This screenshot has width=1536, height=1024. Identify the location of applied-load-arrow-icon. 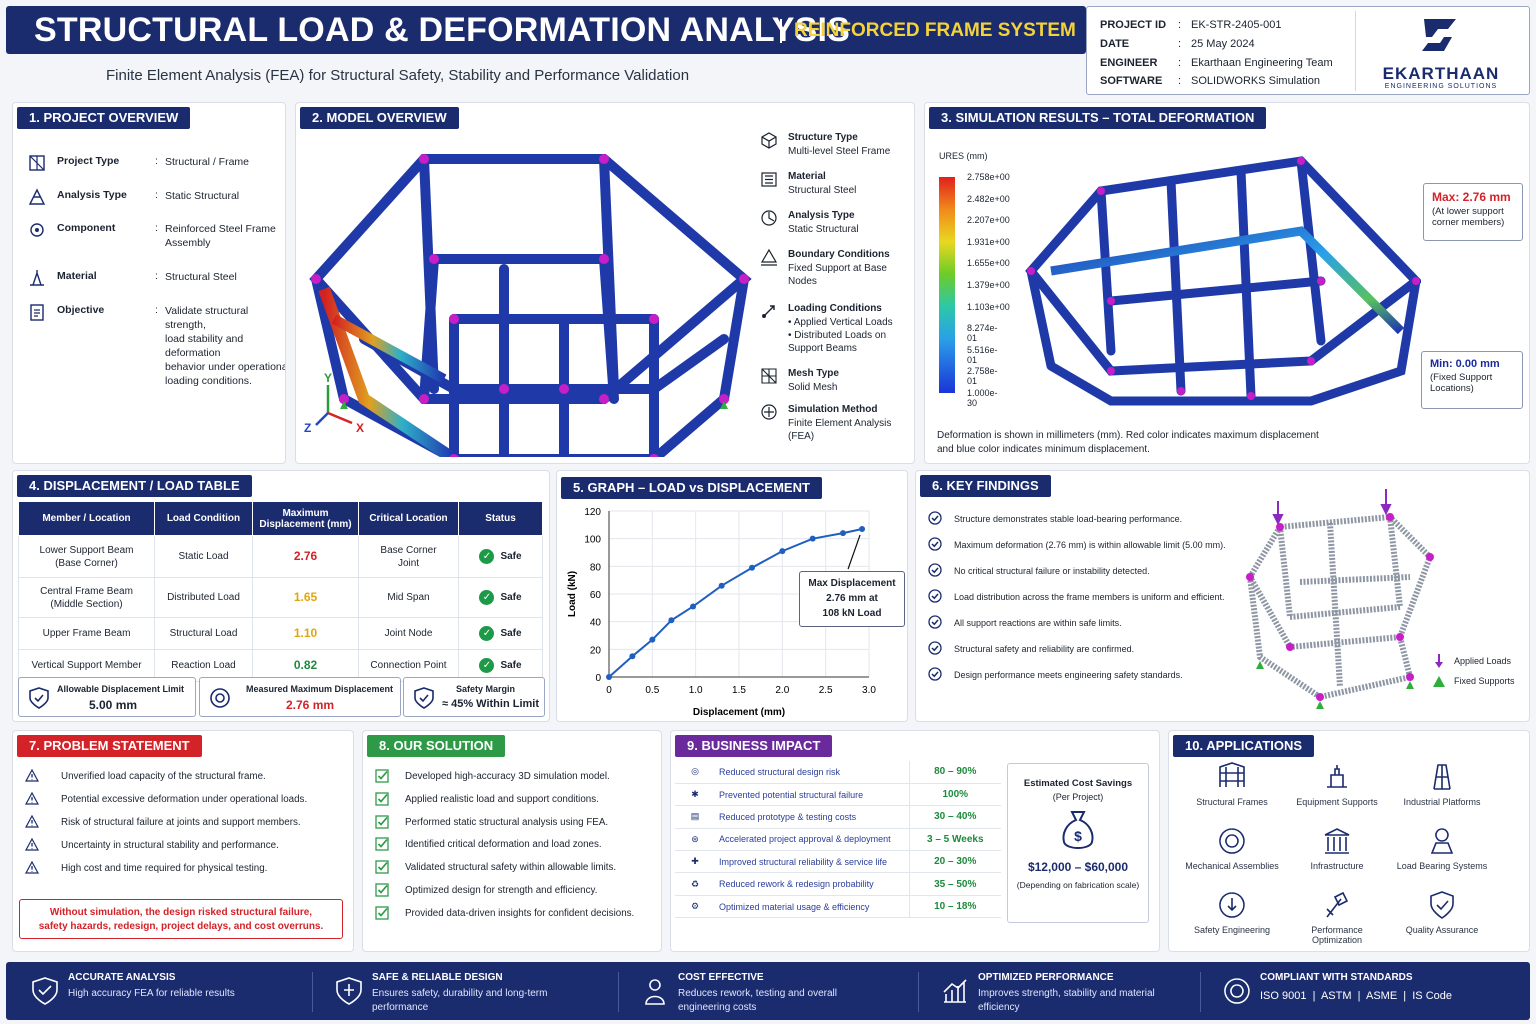
(1439, 661).